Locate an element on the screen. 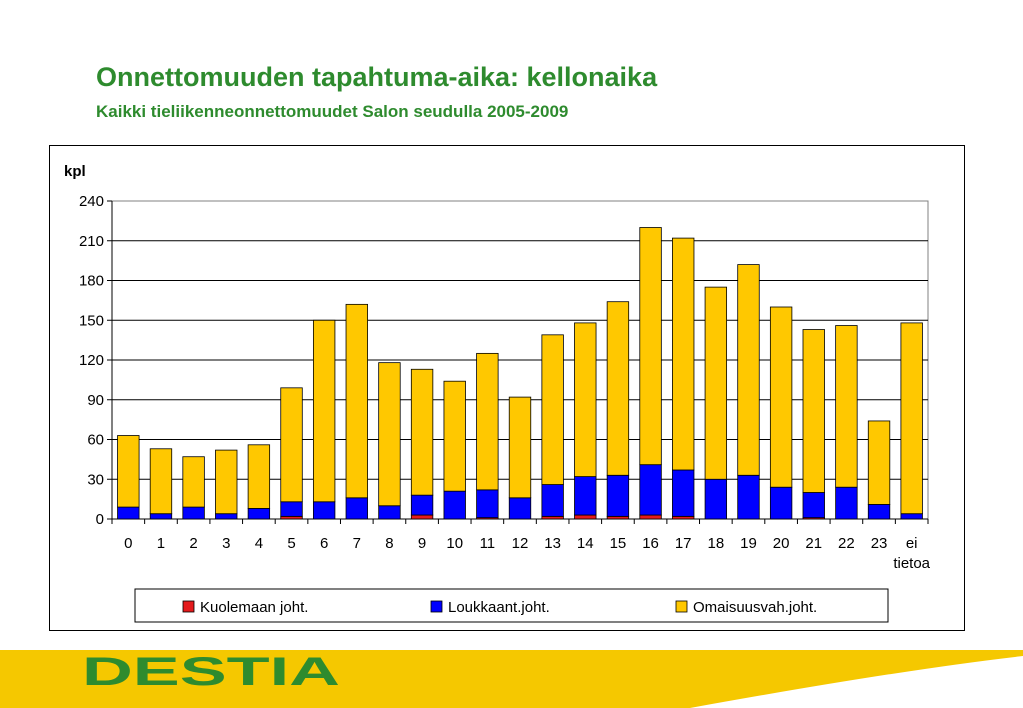  legend-label: Loukkaant.joht. is located at coordinates (499, 607).